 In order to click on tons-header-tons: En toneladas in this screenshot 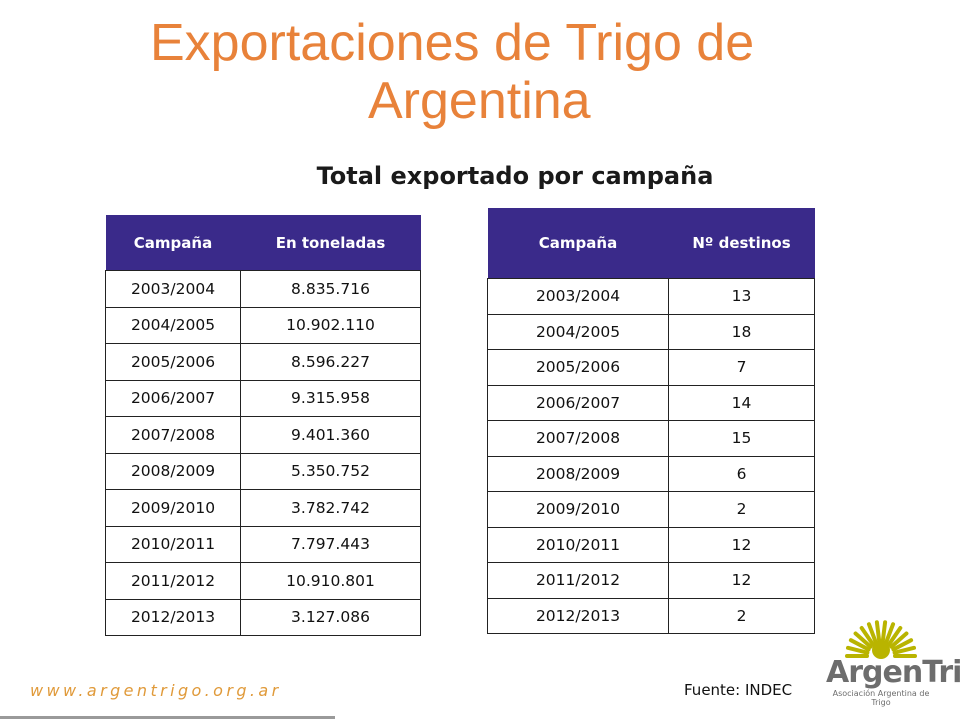, I will do `click(330, 243)`.